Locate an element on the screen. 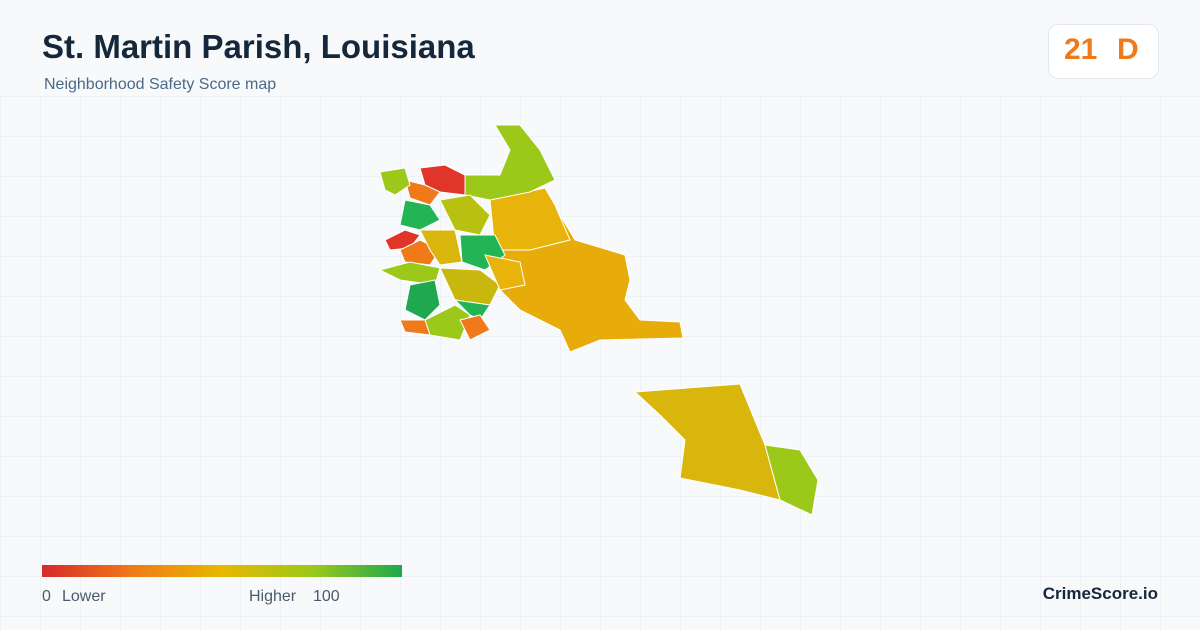 This screenshot has height=630, width=1200. title: St. Martin Parish, Louisiana is located at coordinates (258, 46).